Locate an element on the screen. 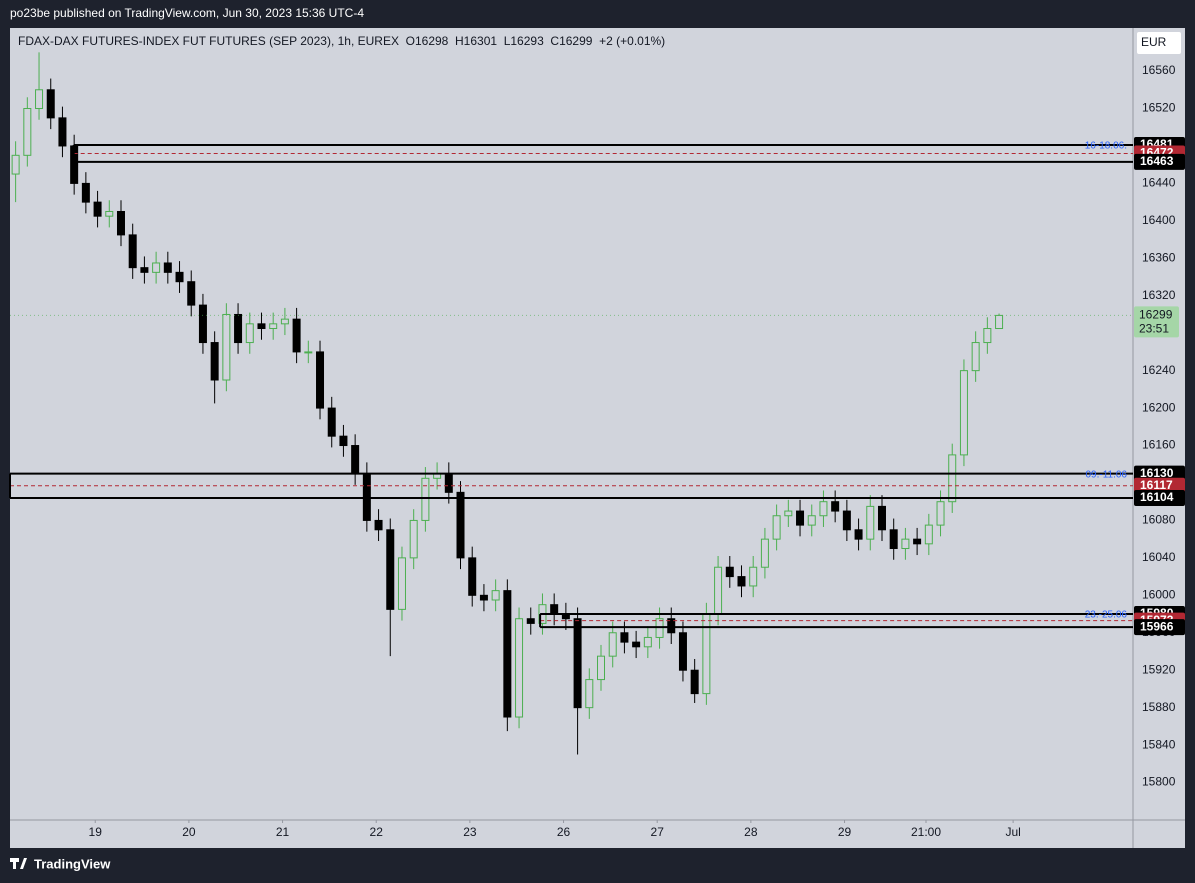 The width and height of the screenshot is (1195, 883). y-tick-label: 16560 is located at coordinates (1159, 70).